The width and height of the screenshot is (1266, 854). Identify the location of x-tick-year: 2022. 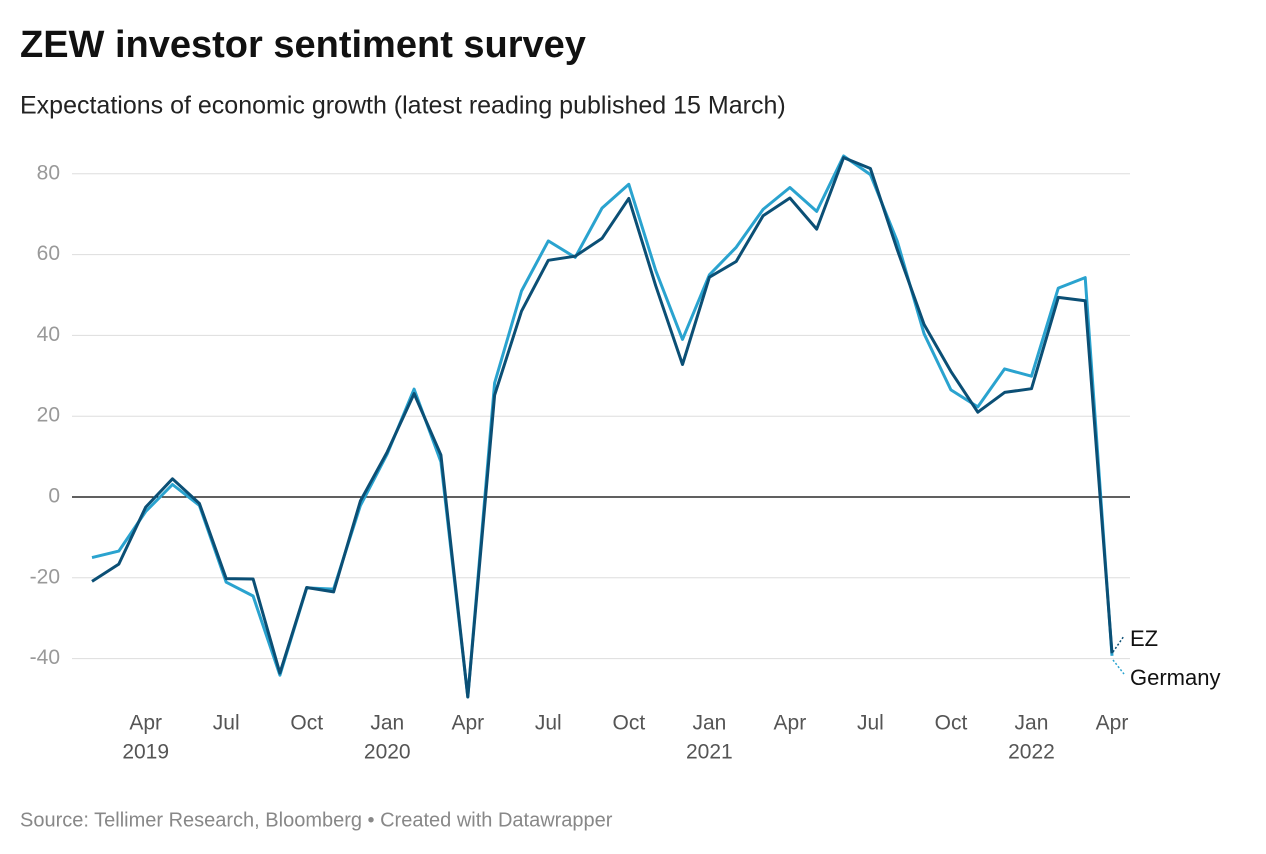
(1031, 752).